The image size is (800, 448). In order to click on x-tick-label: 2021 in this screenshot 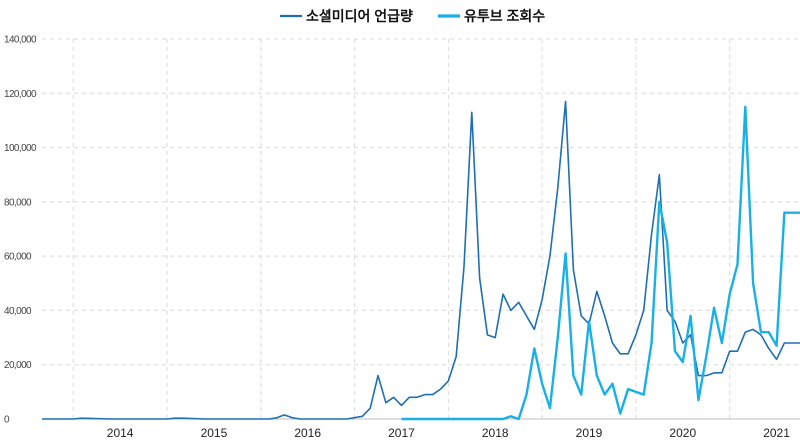, I will do `click(776, 433)`.